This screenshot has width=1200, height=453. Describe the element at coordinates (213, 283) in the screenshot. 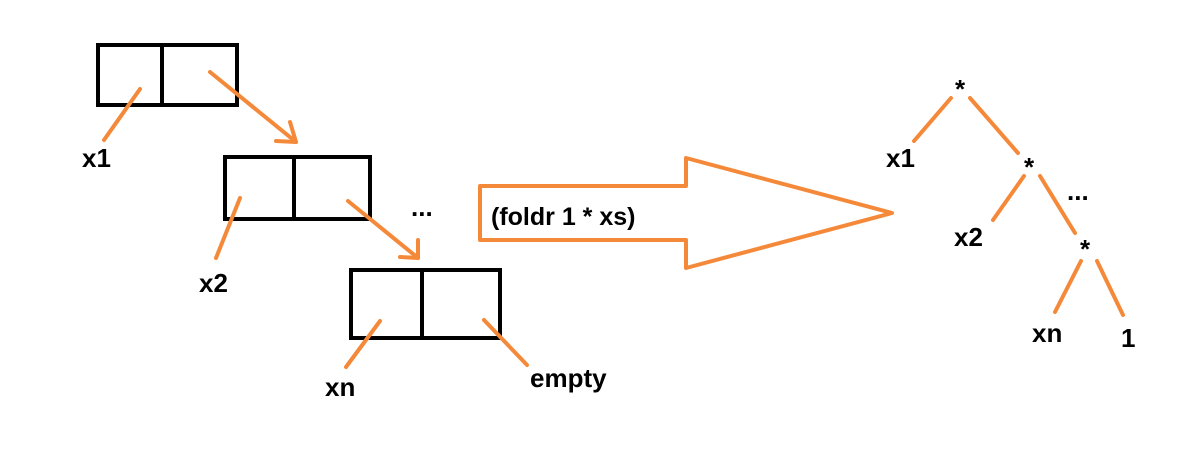

I see `list-label-x2: x2` at that location.